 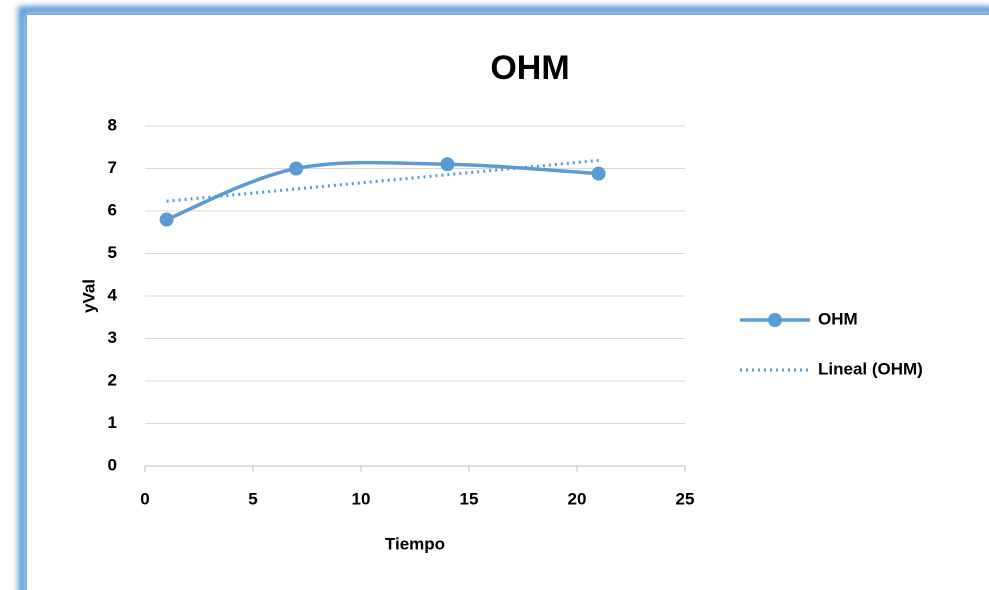 What do you see at coordinates (112, 209) in the screenshot?
I see `y-tick-label: 6` at bounding box center [112, 209].